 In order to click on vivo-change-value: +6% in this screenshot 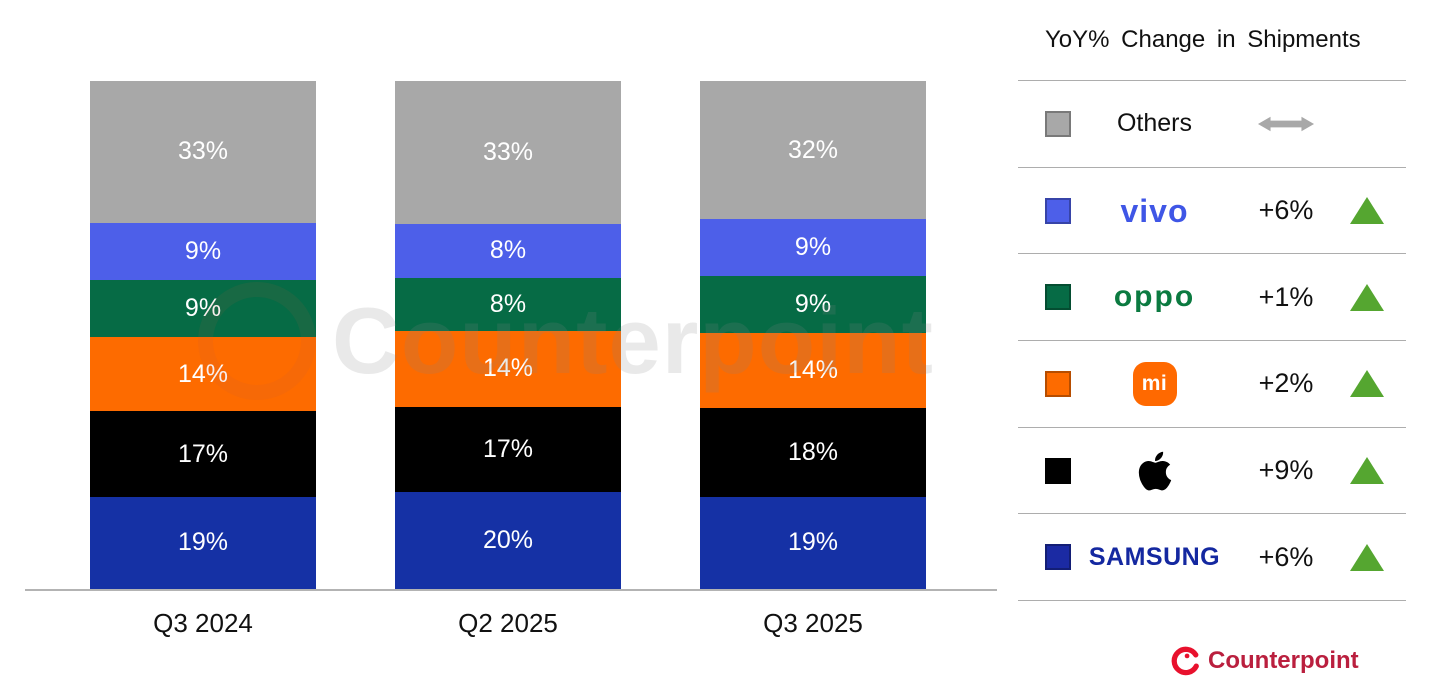, I will do `click(1286, 210)`.